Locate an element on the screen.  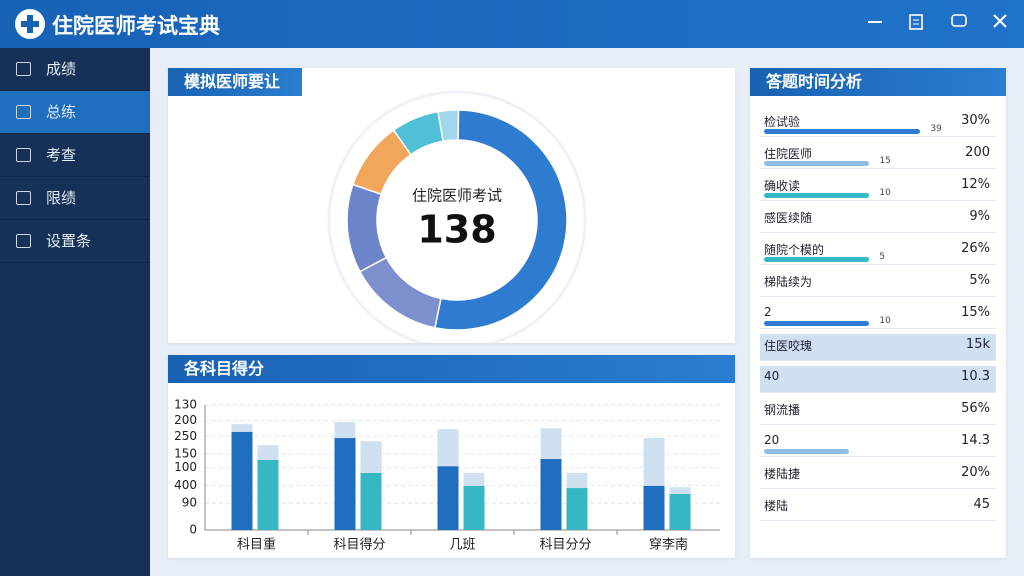
row-label: 随院个模的 is located at coordinates (794, 250).